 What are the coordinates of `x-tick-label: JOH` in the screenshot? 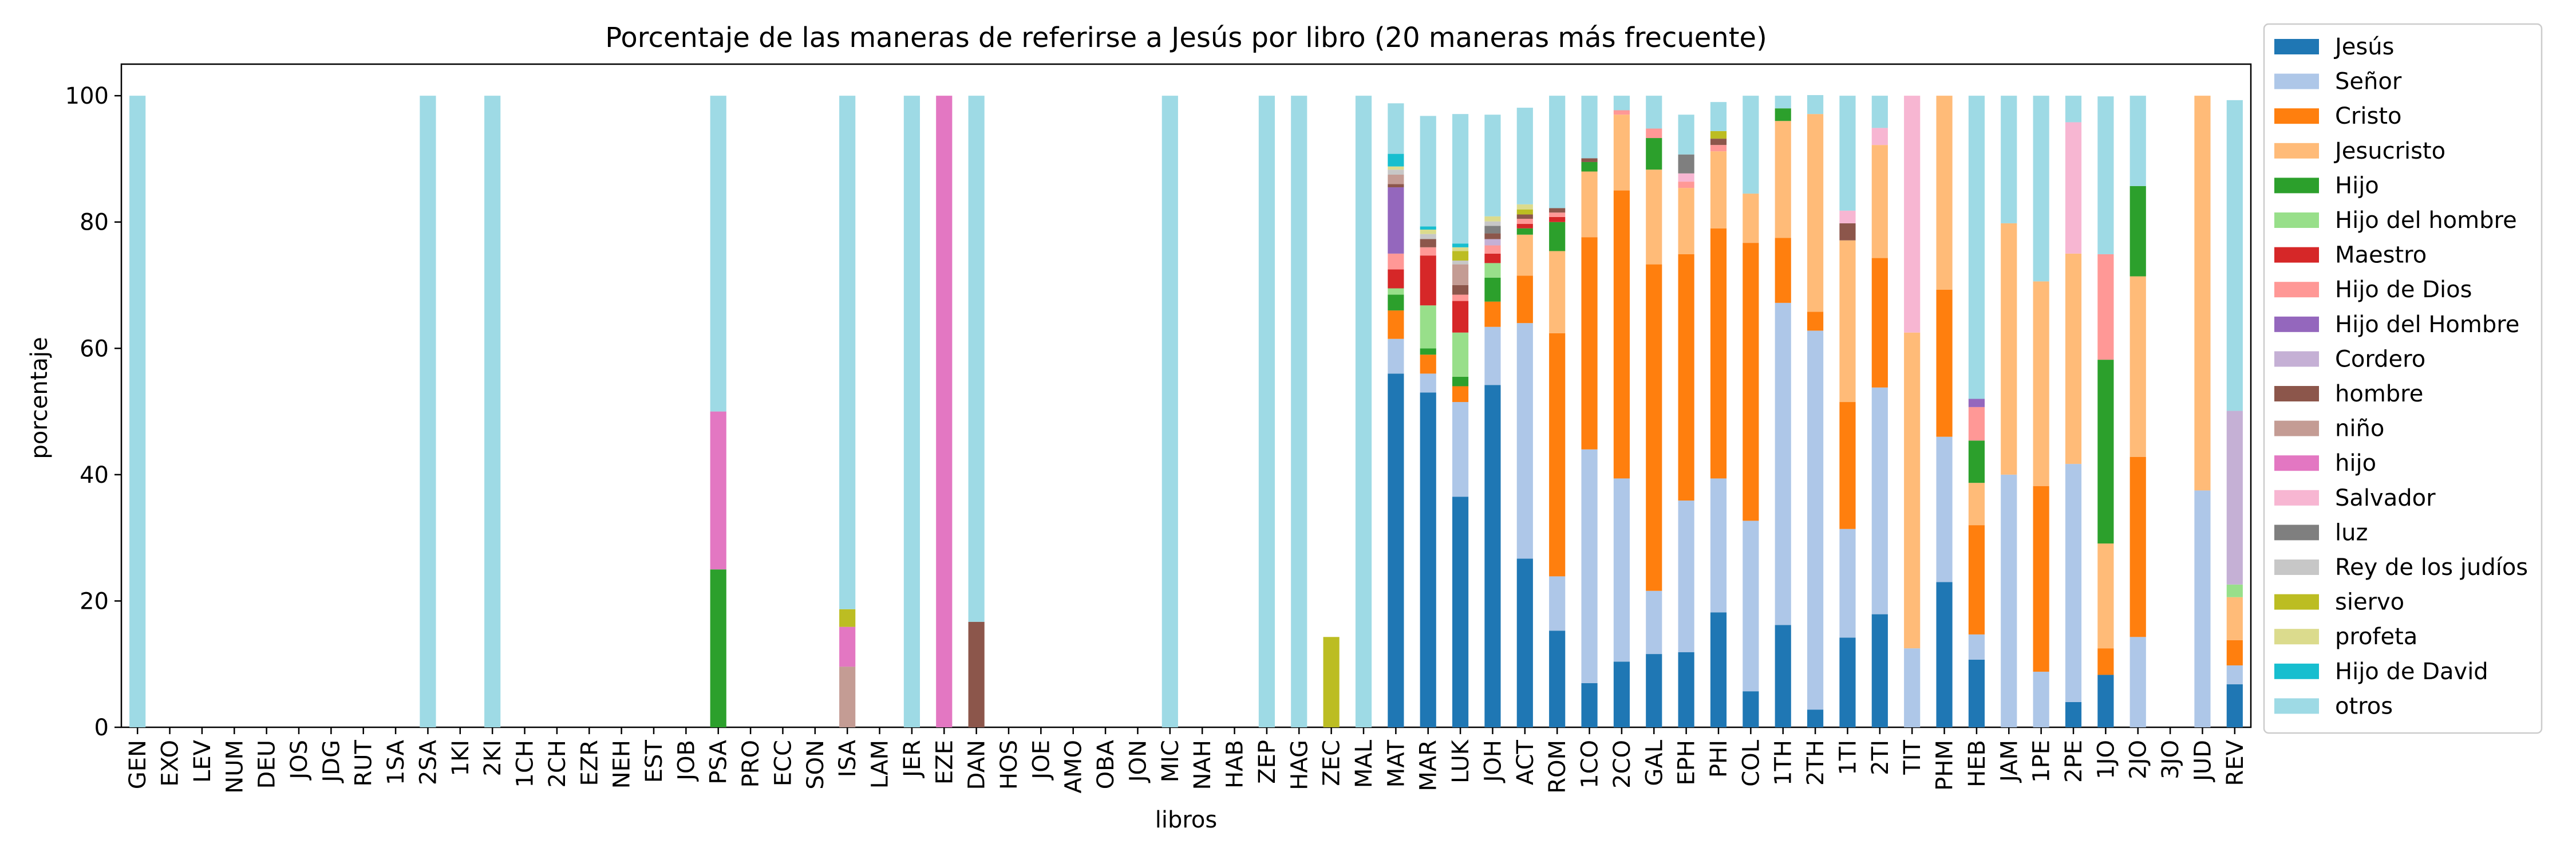 It's located at (1493, 761).